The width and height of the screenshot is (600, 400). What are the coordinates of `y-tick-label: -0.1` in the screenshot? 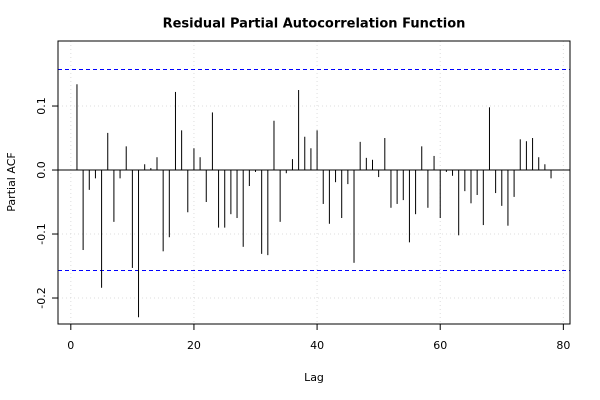 It's located at (41, 233).